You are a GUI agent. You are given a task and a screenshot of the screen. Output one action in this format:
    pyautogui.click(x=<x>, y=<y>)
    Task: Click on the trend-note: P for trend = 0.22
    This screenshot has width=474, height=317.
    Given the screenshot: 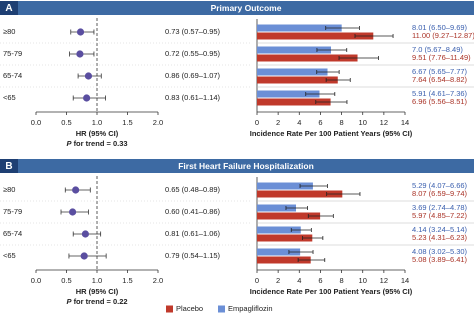 What is the action you would take?
    pyautogui.click(x=96, y=301)
    